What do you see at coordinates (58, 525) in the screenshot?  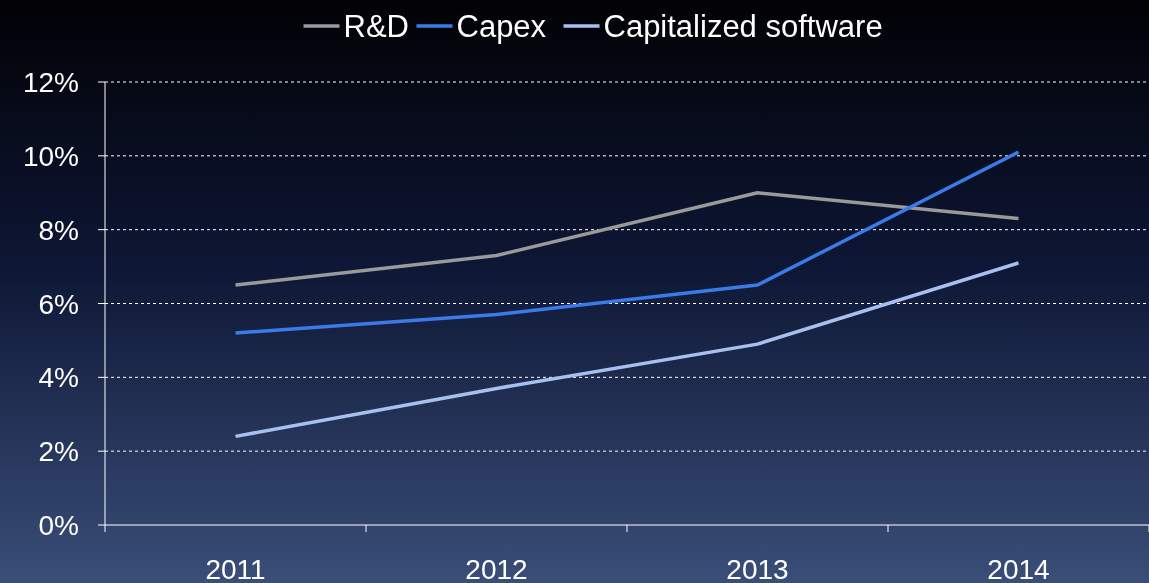 I see `y-tick-label: 0%` at bounding box center [58, 525].